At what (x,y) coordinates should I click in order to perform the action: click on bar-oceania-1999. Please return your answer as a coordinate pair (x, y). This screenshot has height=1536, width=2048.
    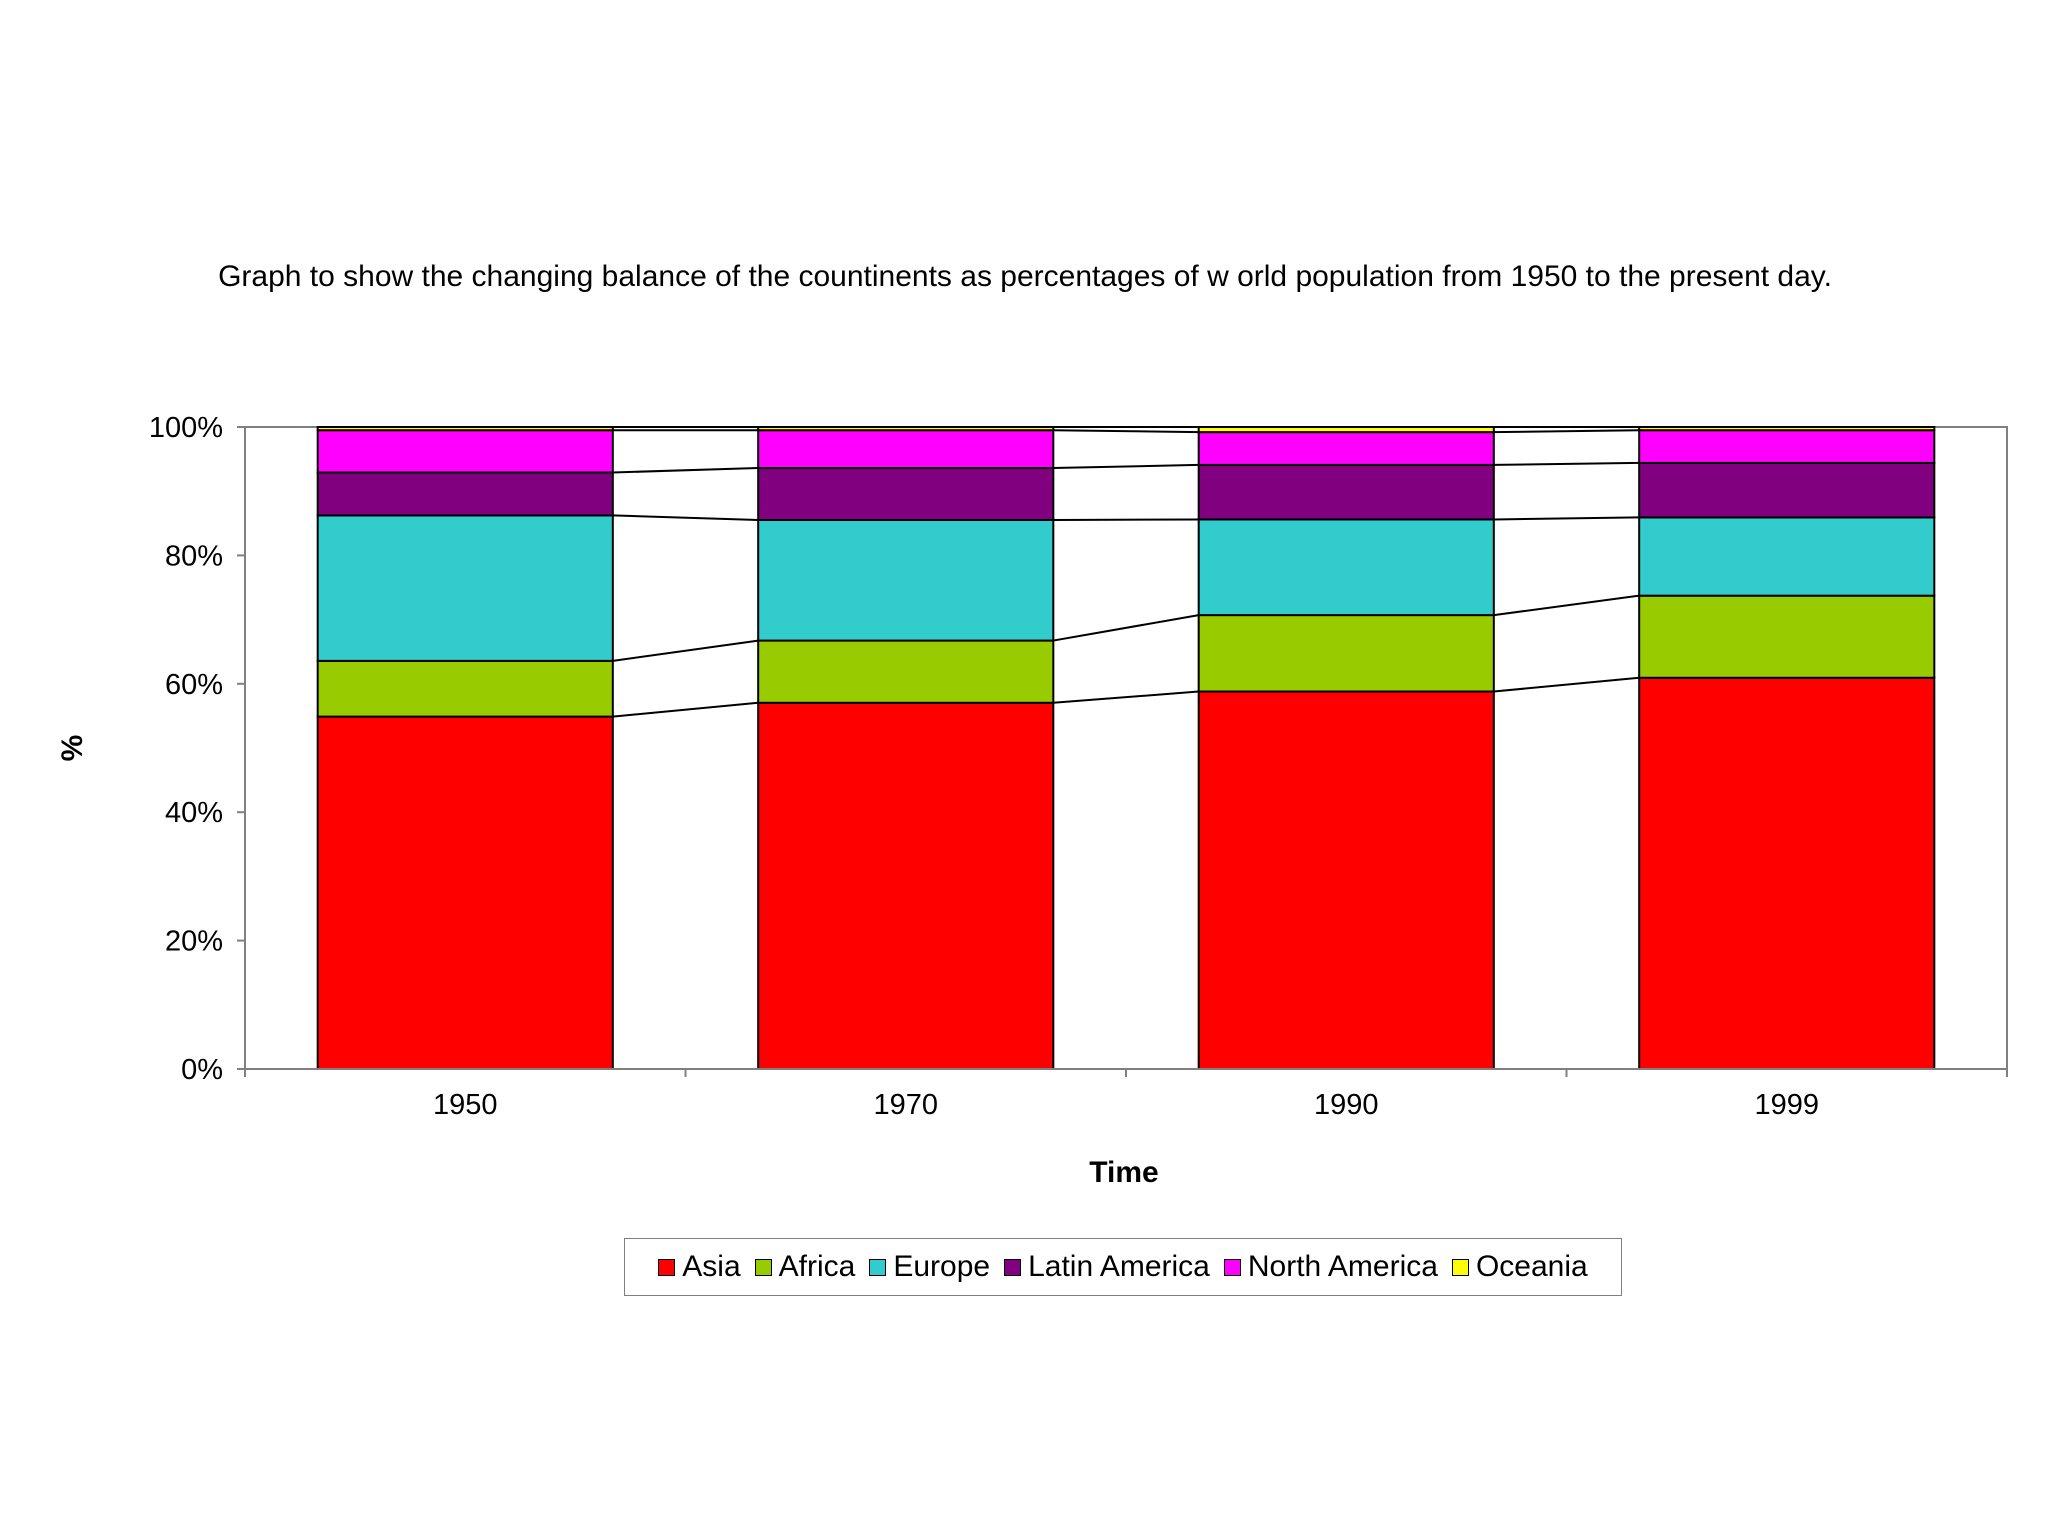
    Looking at the image, I should click on (1787, 429).